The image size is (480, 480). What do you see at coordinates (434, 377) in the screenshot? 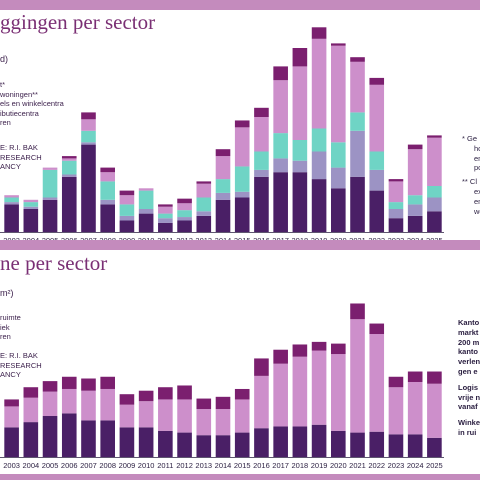
I see `chart2-bar-2025-s2` at bounding box center [434, 377].